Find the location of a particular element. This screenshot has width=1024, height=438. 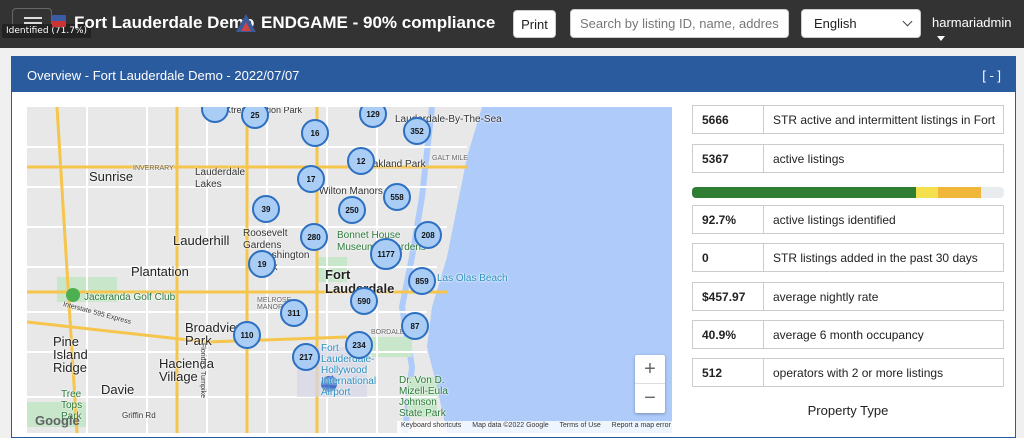

username: harmariadmin is located at coordinates (972, 22).